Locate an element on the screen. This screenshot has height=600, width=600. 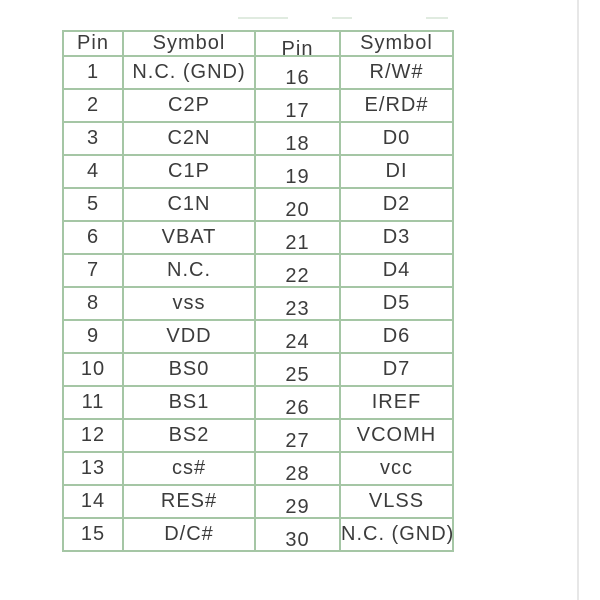
pin-number-left-cell: 15 is located at coordinates (93, 534).